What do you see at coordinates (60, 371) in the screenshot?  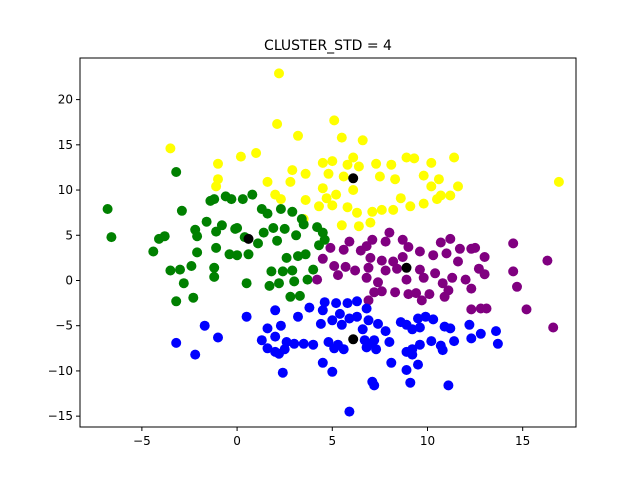 I see `y-tick-label: −10` at bounding box center [60, 371].